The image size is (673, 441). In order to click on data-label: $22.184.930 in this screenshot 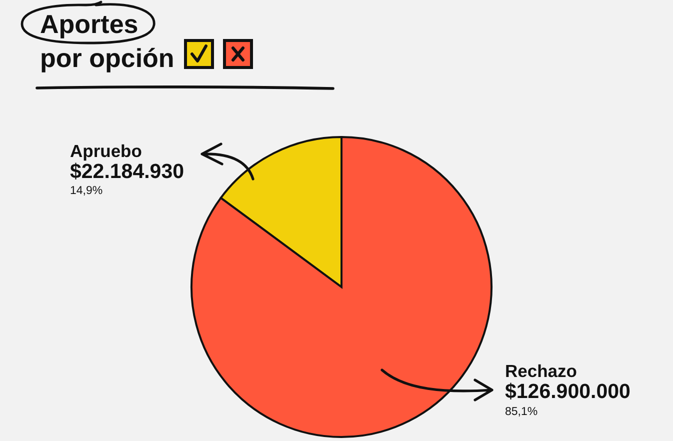, I will do `click(127, 171)`.